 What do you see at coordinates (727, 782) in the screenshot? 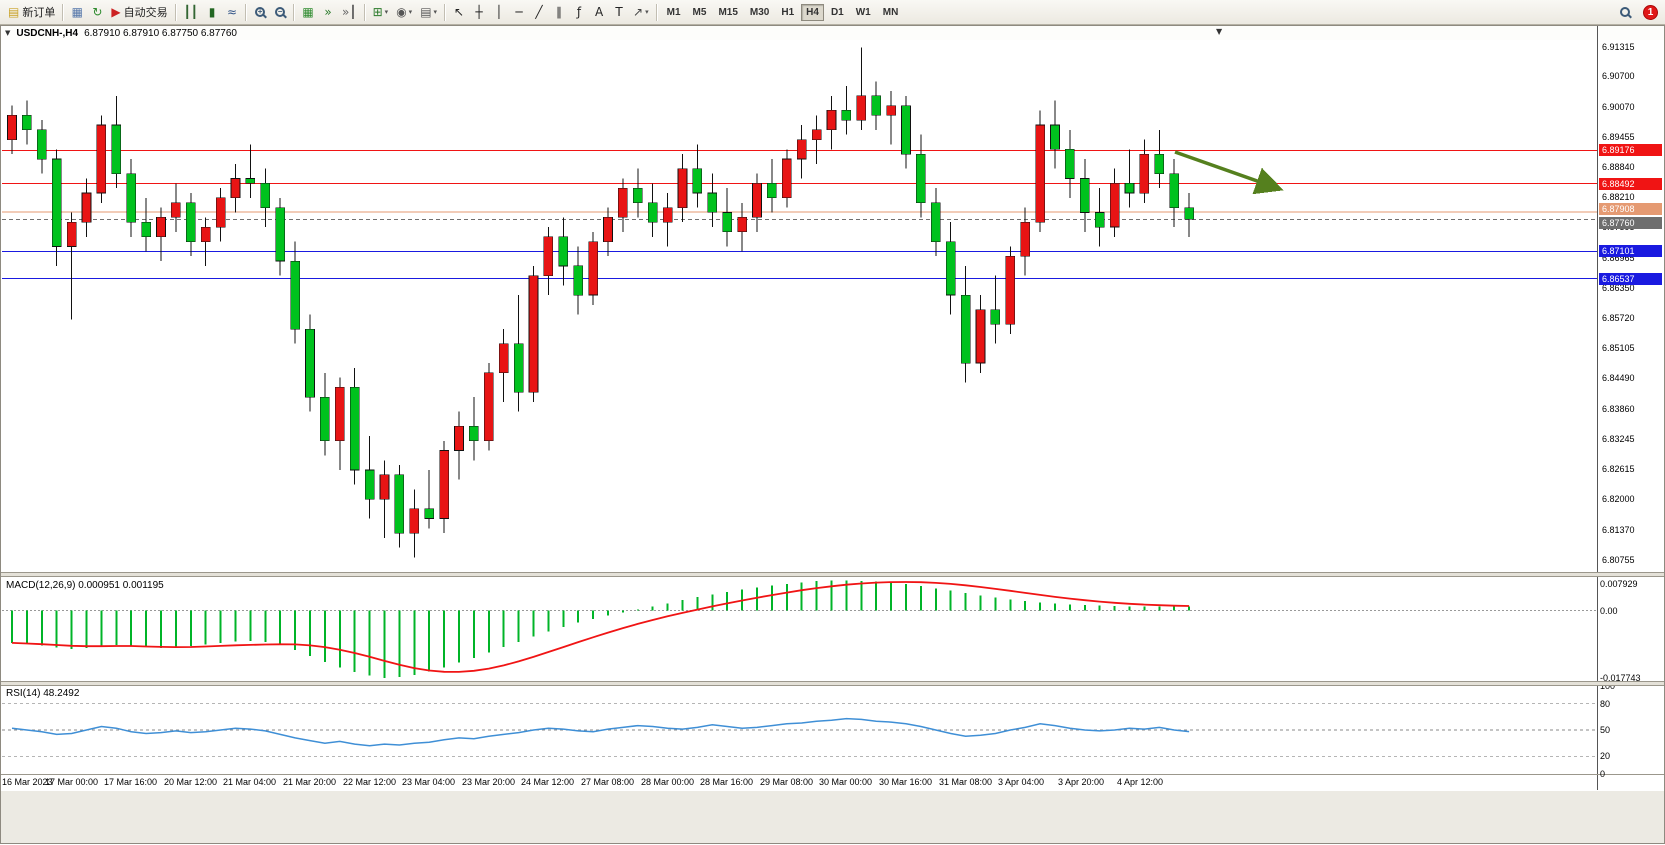
I see `time-label: 28 Mar 16:00` at bounding box center [727, 782].